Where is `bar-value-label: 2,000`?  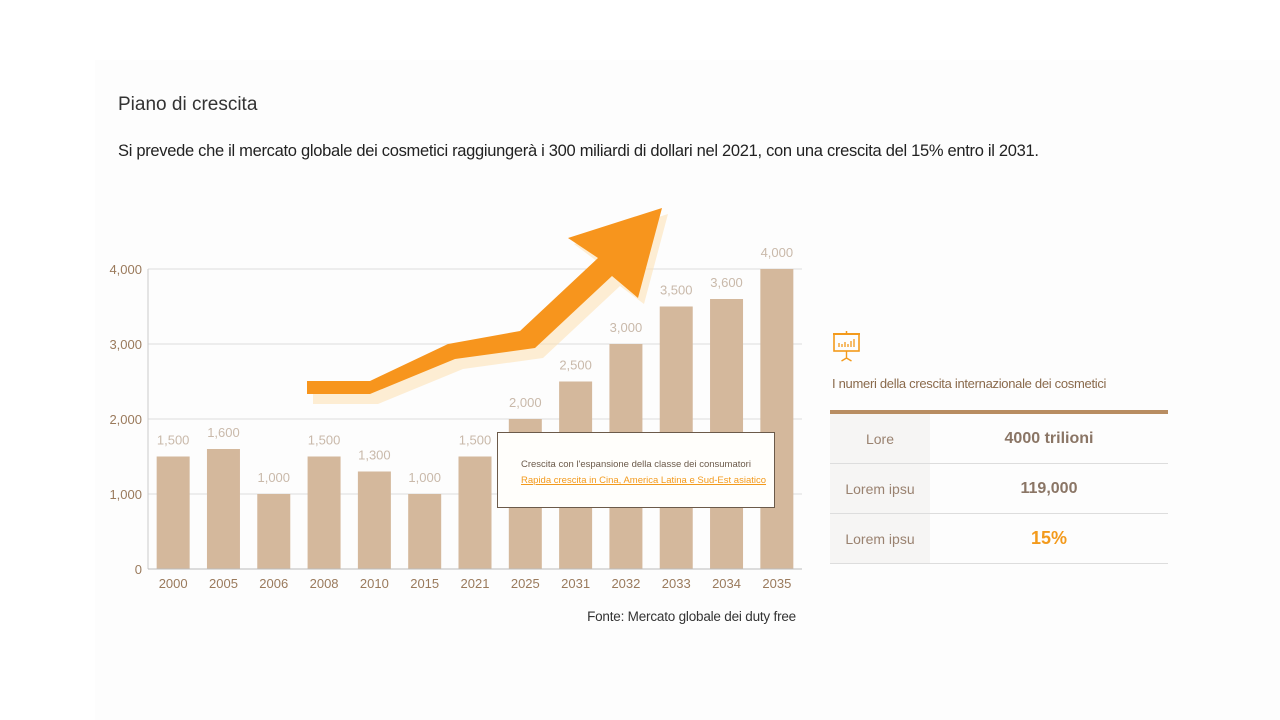
bar-value-label: 2,000 is located at coordinates (525, 402).